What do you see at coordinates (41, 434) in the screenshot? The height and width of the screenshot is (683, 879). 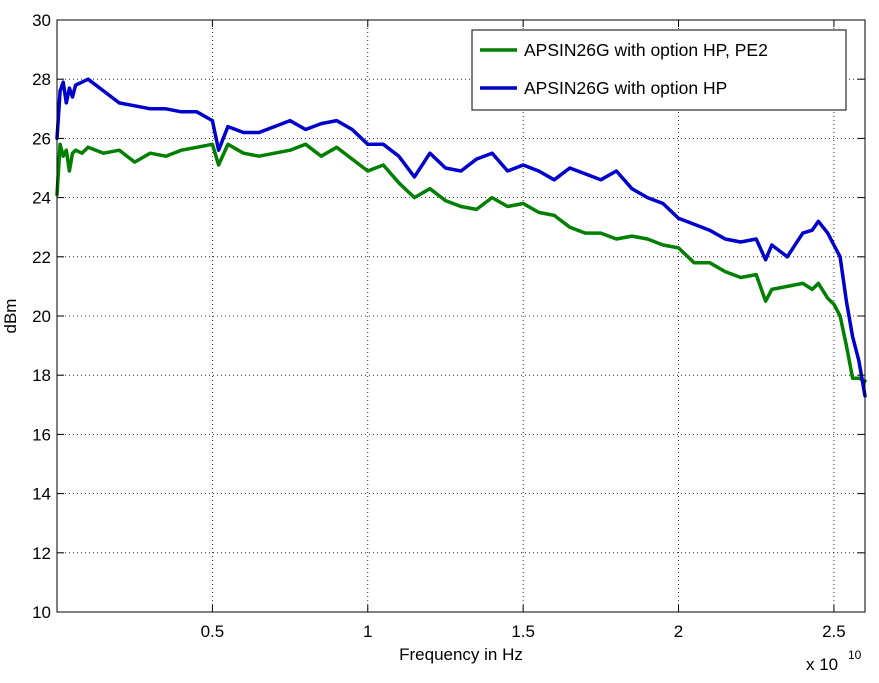 I see `y-tick-label: 16` at bounding box center [41, 434].